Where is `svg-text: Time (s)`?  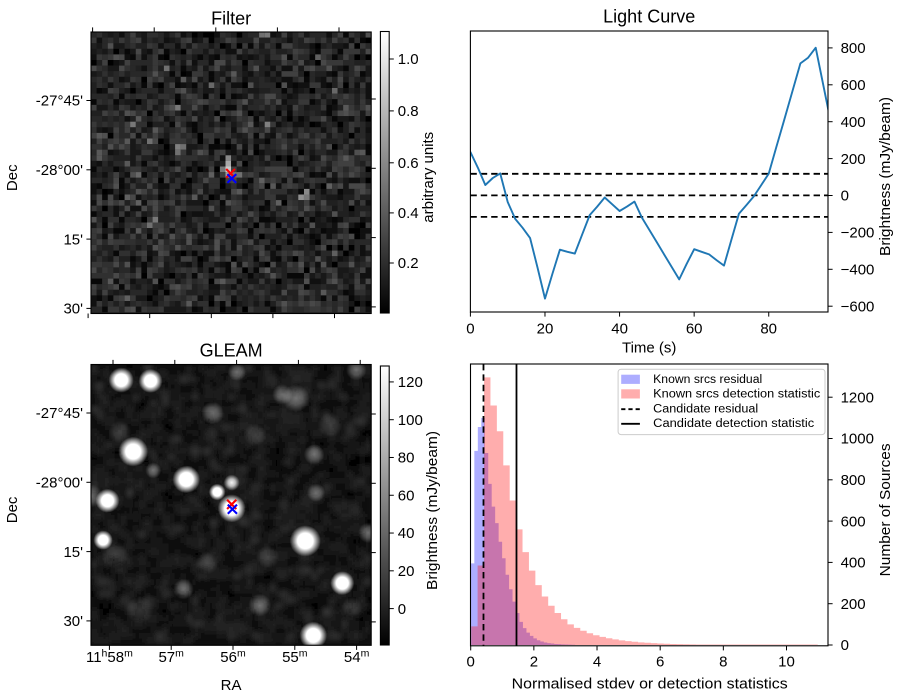
svg-text: Time (s) is located at coordinates (649, 348).